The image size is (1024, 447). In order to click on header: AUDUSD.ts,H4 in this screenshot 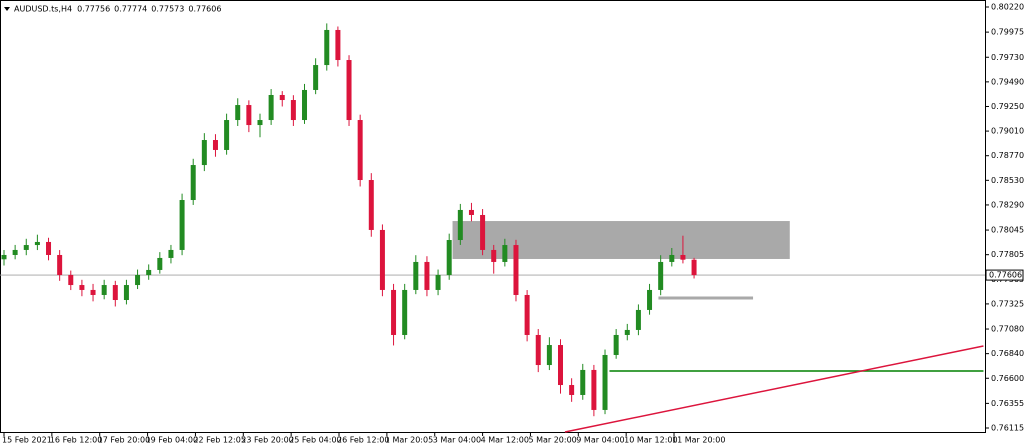, I will do `click(38, 9)`.